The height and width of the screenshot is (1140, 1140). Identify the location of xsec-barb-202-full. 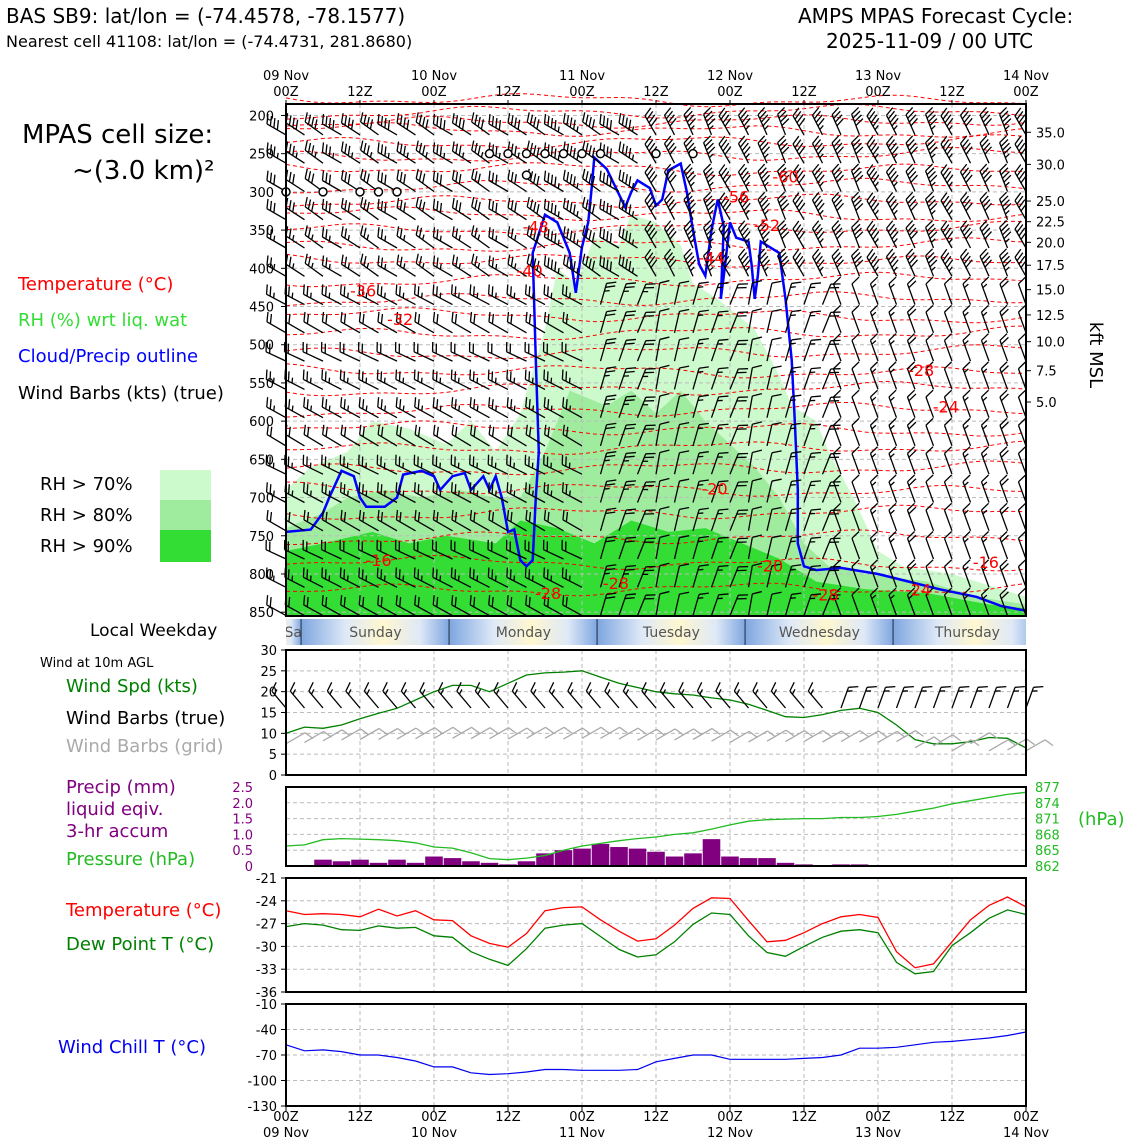
(985, 227).